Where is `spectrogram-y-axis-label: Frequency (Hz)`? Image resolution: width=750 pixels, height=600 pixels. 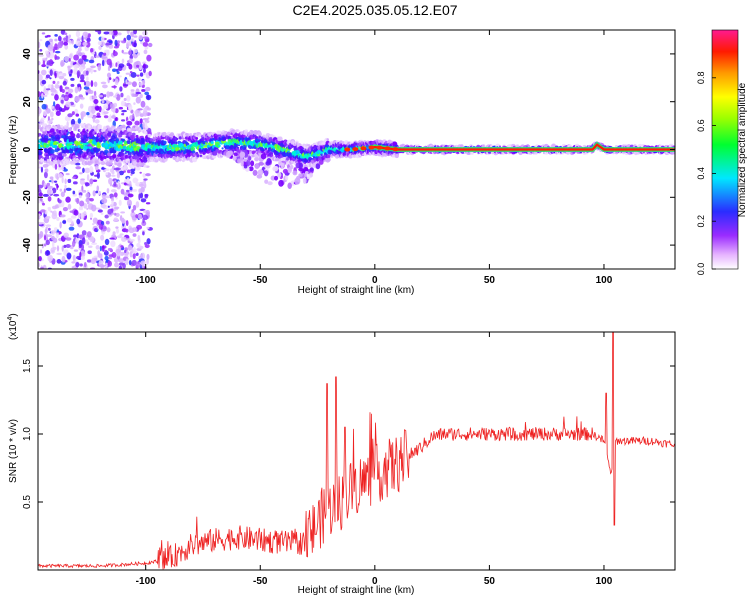
spectrogram-y-axis-label: Frequency (Hz) is located at coordinates (13, 150).